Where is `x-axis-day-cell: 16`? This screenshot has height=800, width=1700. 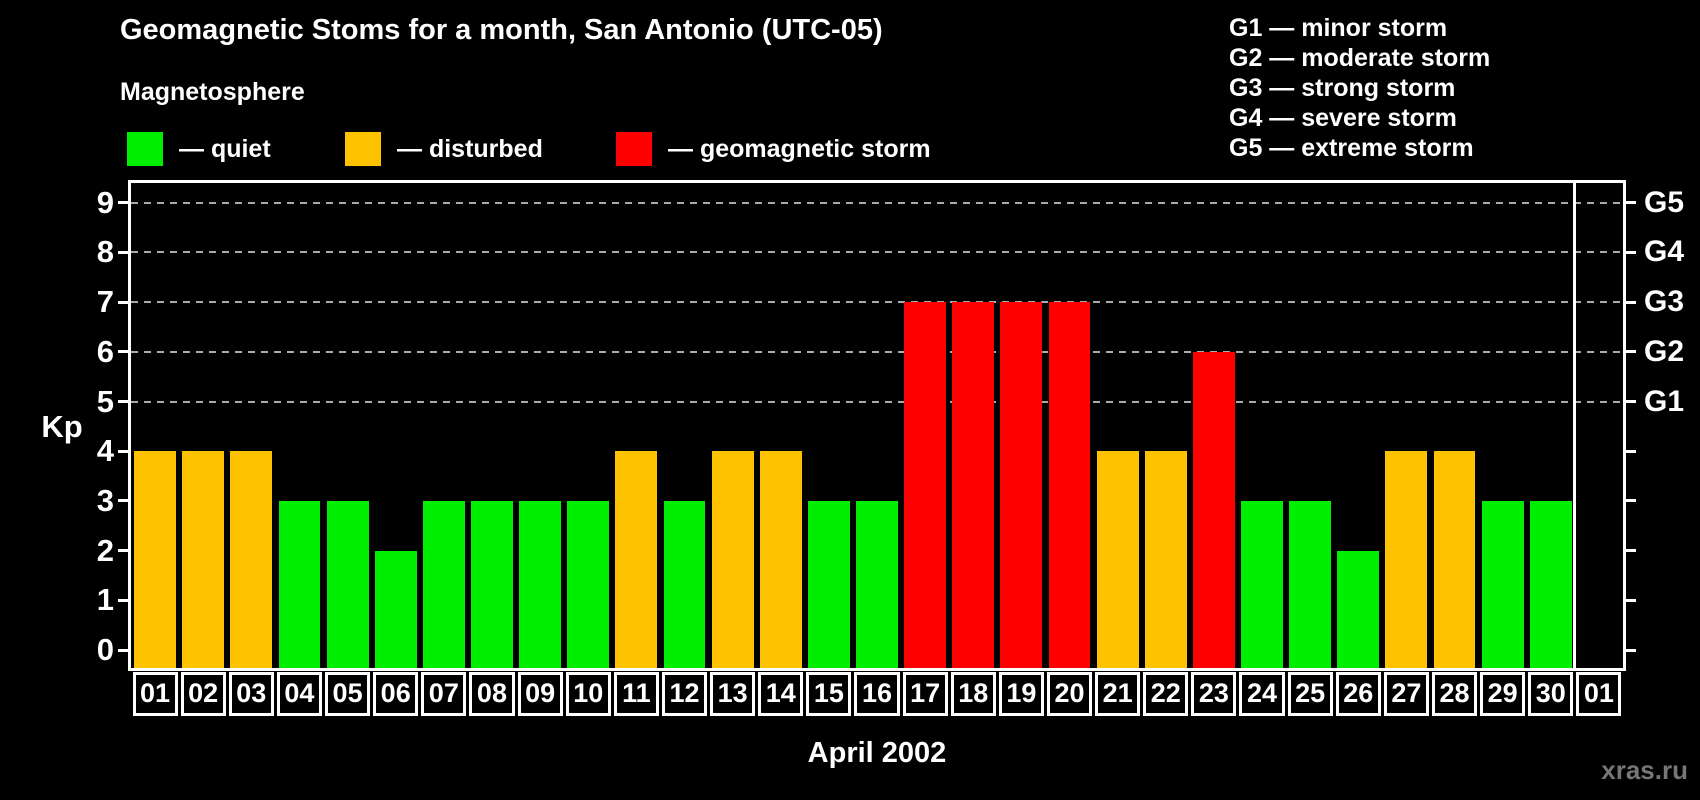
x-axis-day-cell: 16 is located at coordinates (877, 694).